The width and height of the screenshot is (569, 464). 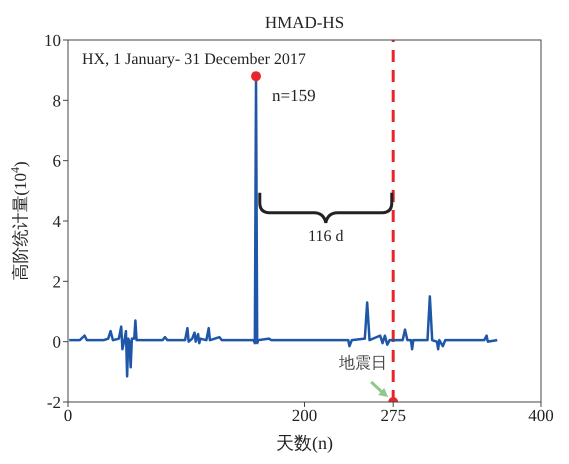 I want to click on x-tick-label: 400, so click(x=541, y=416).